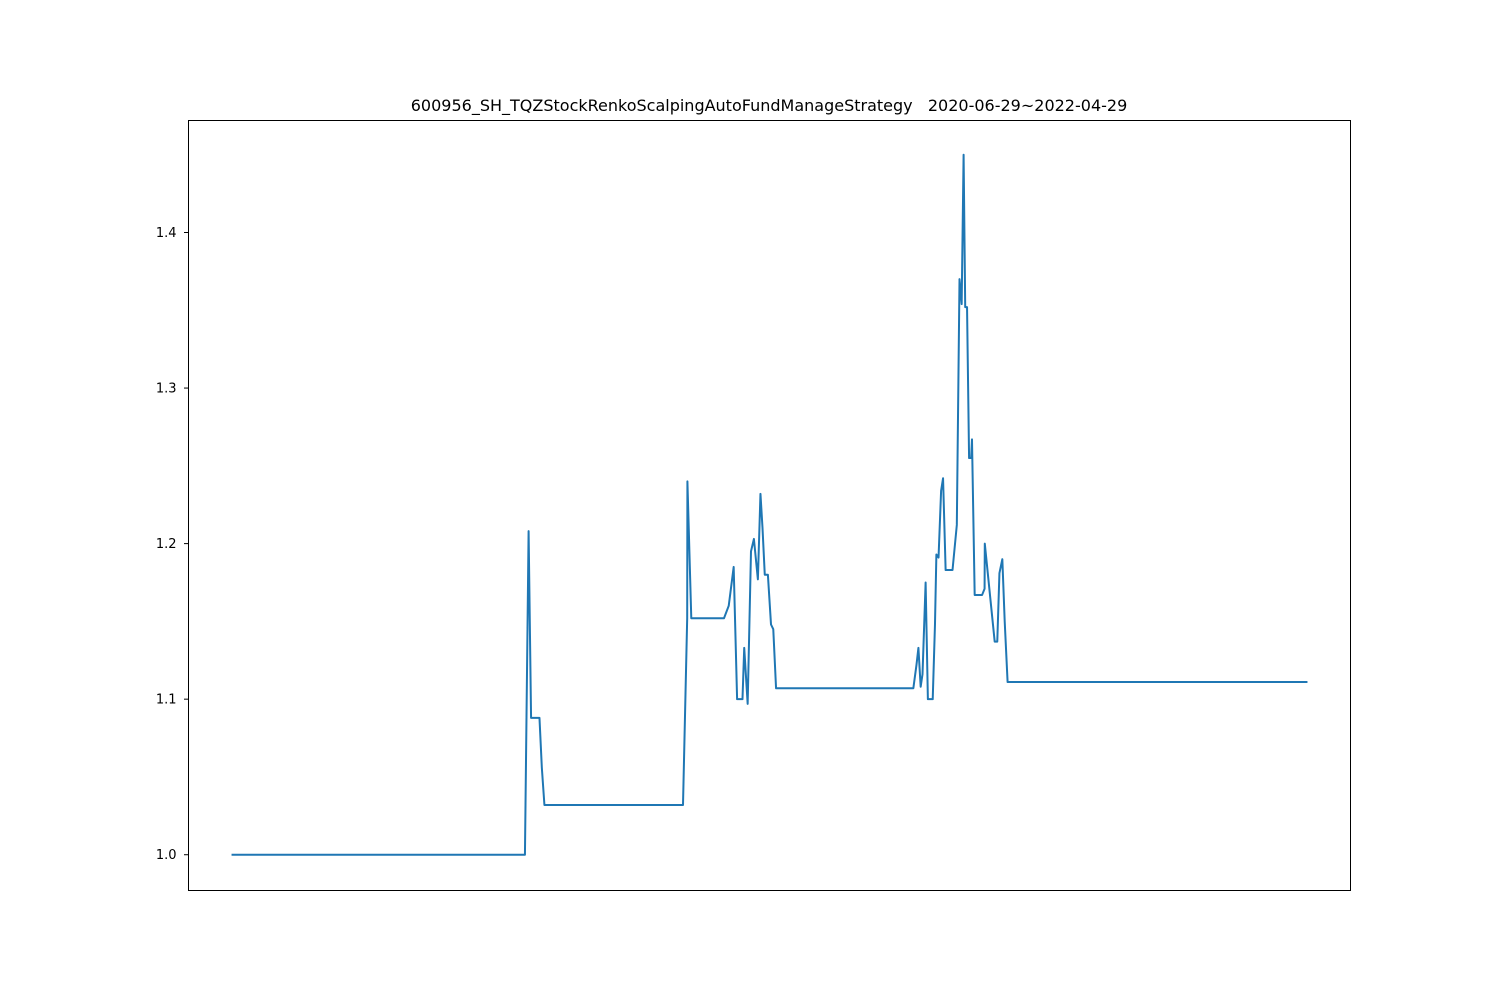  What do you see at coordinates (166, 544) in the screenshot?
I see `y-tick-label: 1.2` at bounding box center [166, 544].